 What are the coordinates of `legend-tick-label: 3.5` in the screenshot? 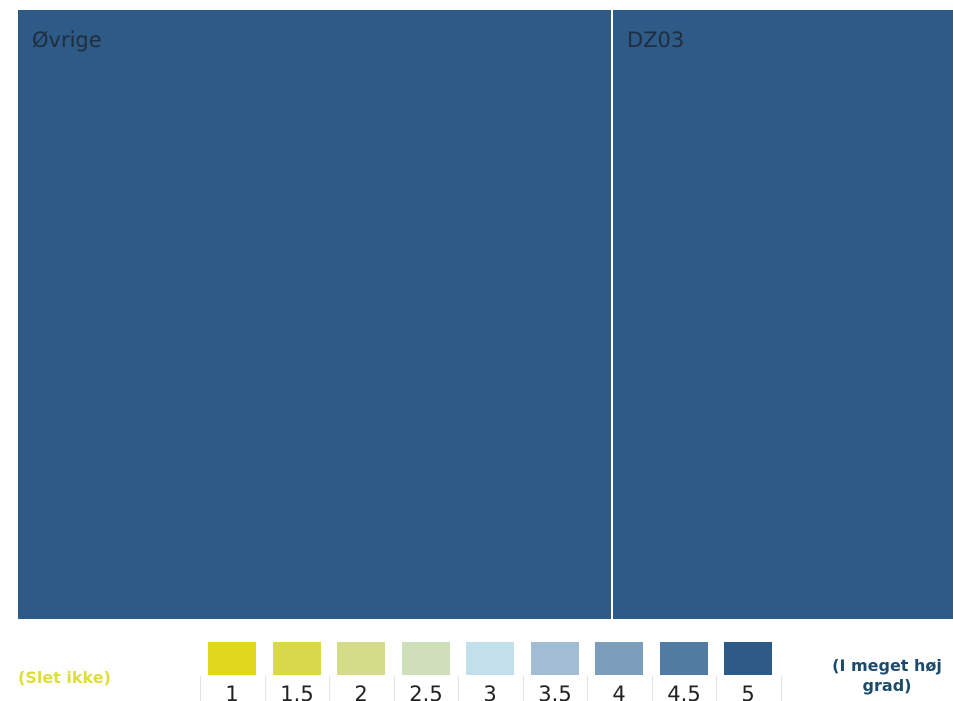 It's located at (555, 691).